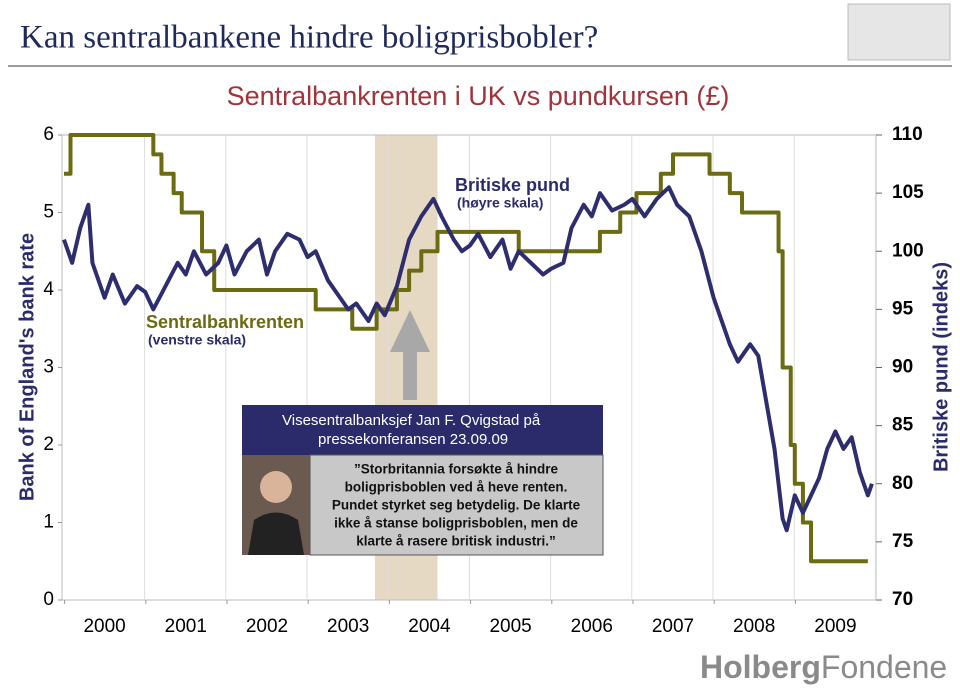 Image resolution: width=960 pixels, height=690 pixels. What do you see at coordinates (186, 626) in the screenshot?
I see `x-tick-label: 2001` at bounding box center [186, 626].